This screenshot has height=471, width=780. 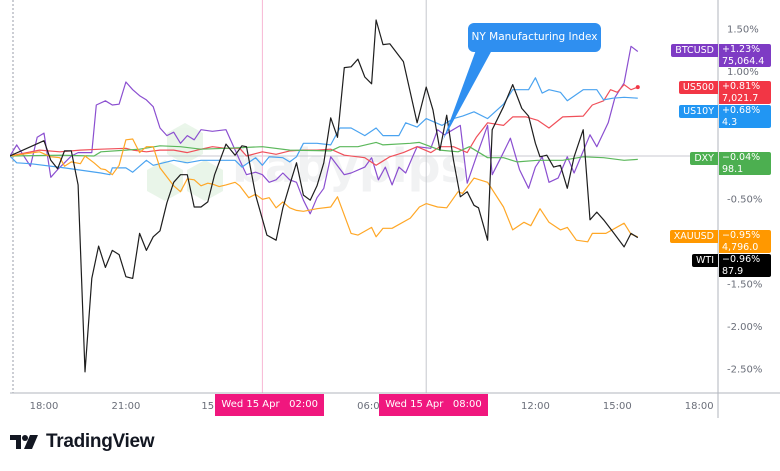 I want to click on symbol-tag-btcusd: BTCUSD, so click(x=694, y=50).